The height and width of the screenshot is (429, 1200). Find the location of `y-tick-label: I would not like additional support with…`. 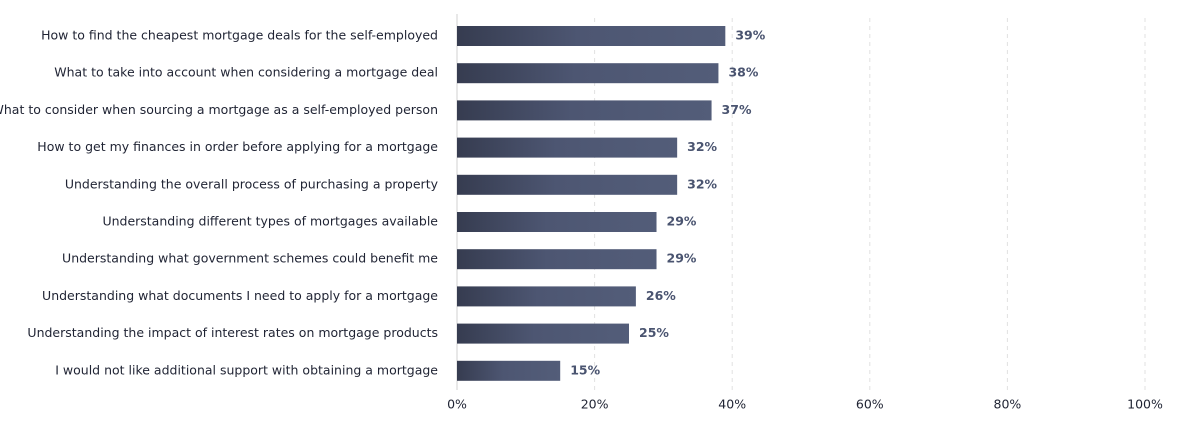

y-tick-label: I would not like additional support with… is located at coordinates (246, 369).